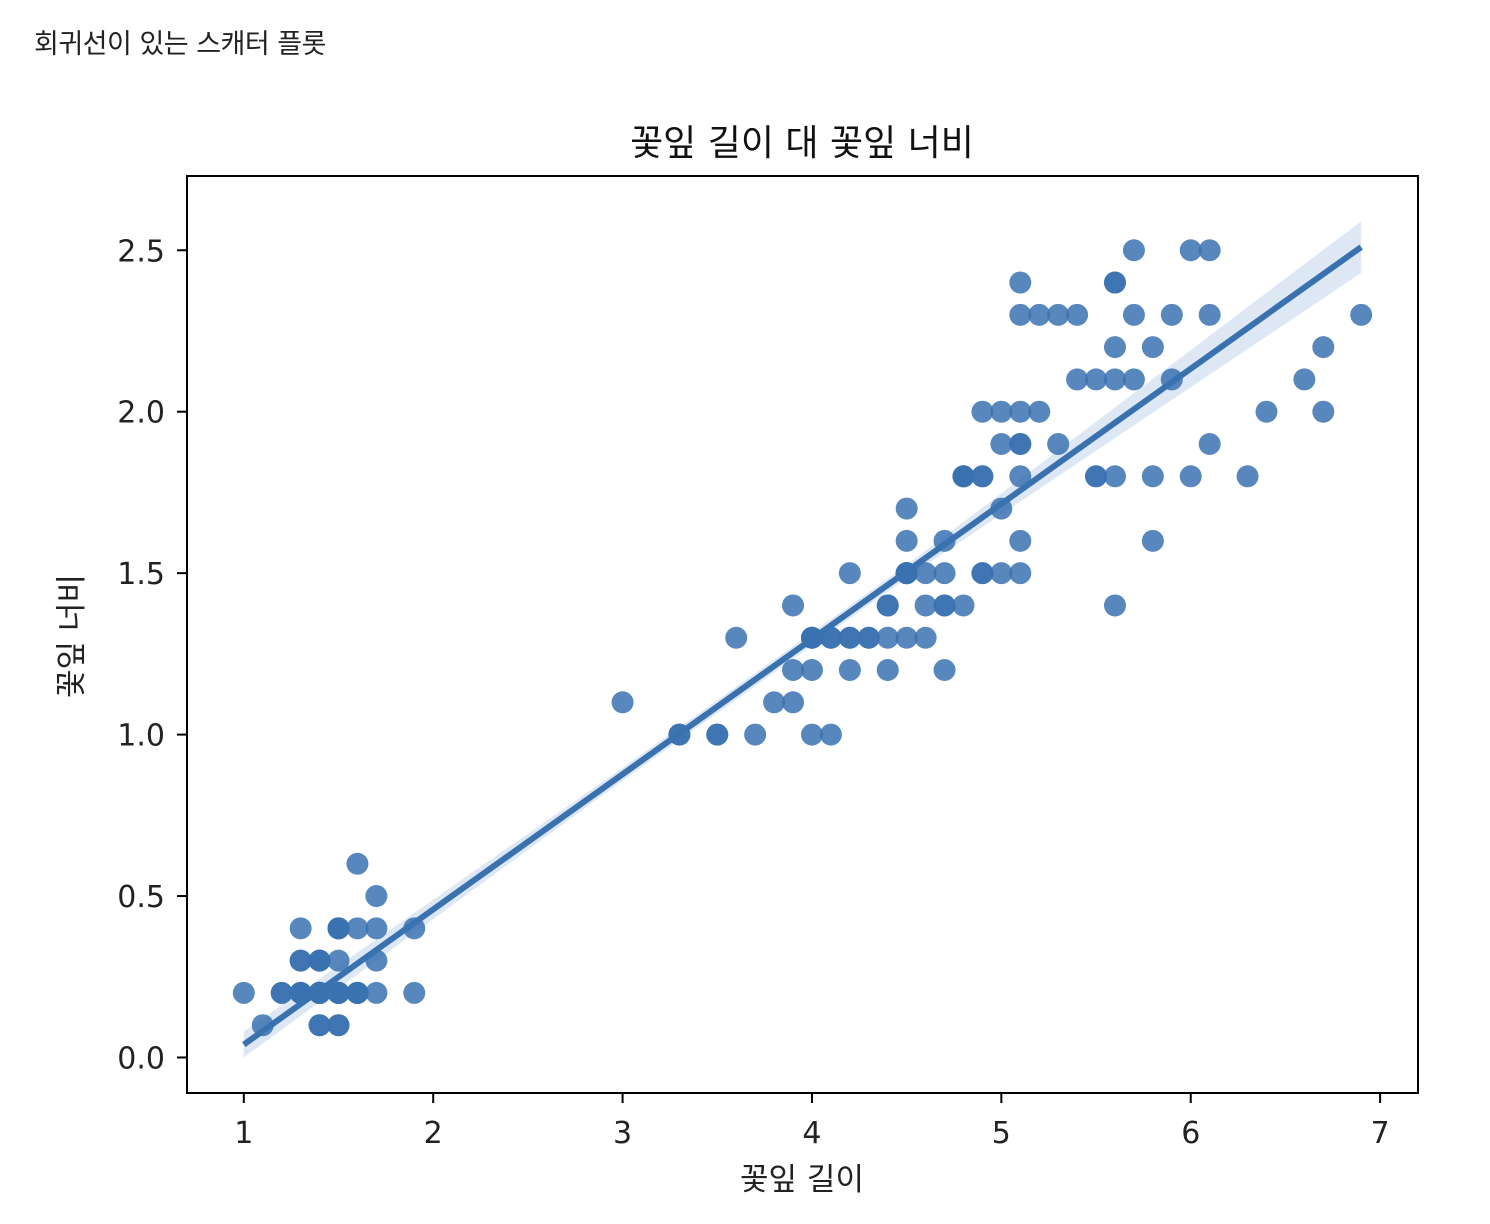 This screenshot has height=1224, width=1490. I want to click on y-axis-ticks: 0.0 0.5 1.0 1.5 2.0 2.5, so click(152, 655).